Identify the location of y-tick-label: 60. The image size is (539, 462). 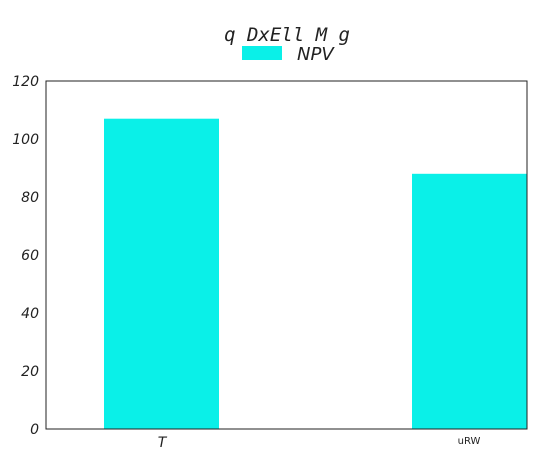
(30, 256).